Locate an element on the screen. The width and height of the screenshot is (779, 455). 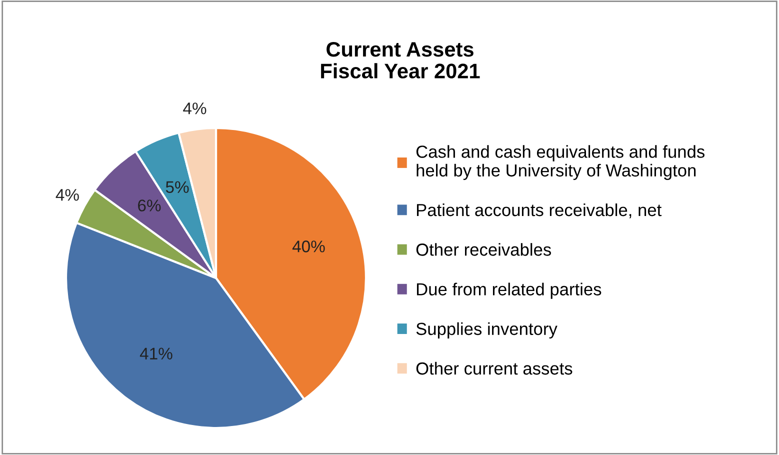
legend-label: Cash and cash equivalents and funds held by the University of Washington is located at coordinates (560, 162).